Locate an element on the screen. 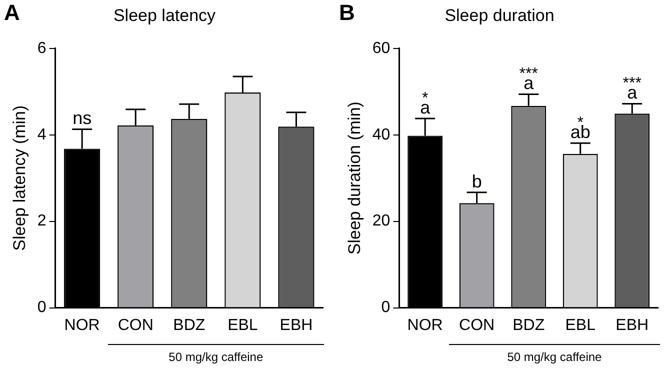  y-axis-title: Sleep duration (min) is located at coordinates (354, 178).